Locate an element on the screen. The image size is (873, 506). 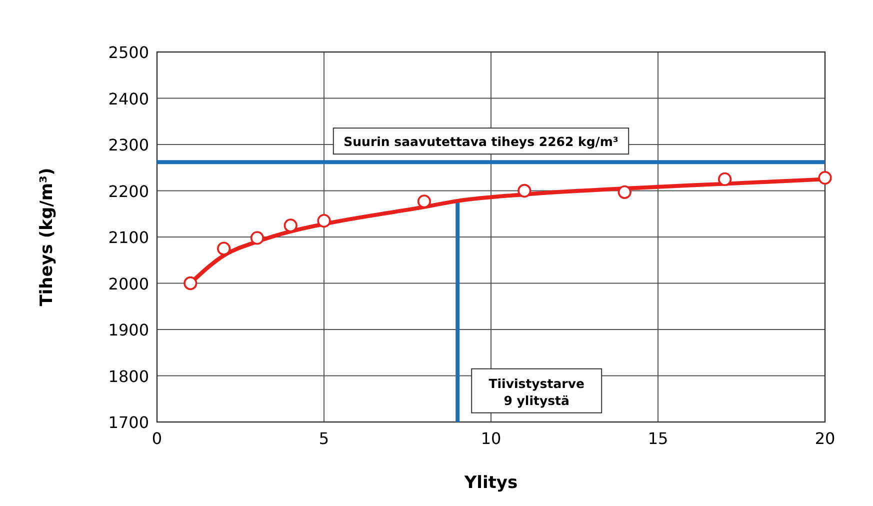
x-axis-title: Ylitys is located at coordinates (490, 483).